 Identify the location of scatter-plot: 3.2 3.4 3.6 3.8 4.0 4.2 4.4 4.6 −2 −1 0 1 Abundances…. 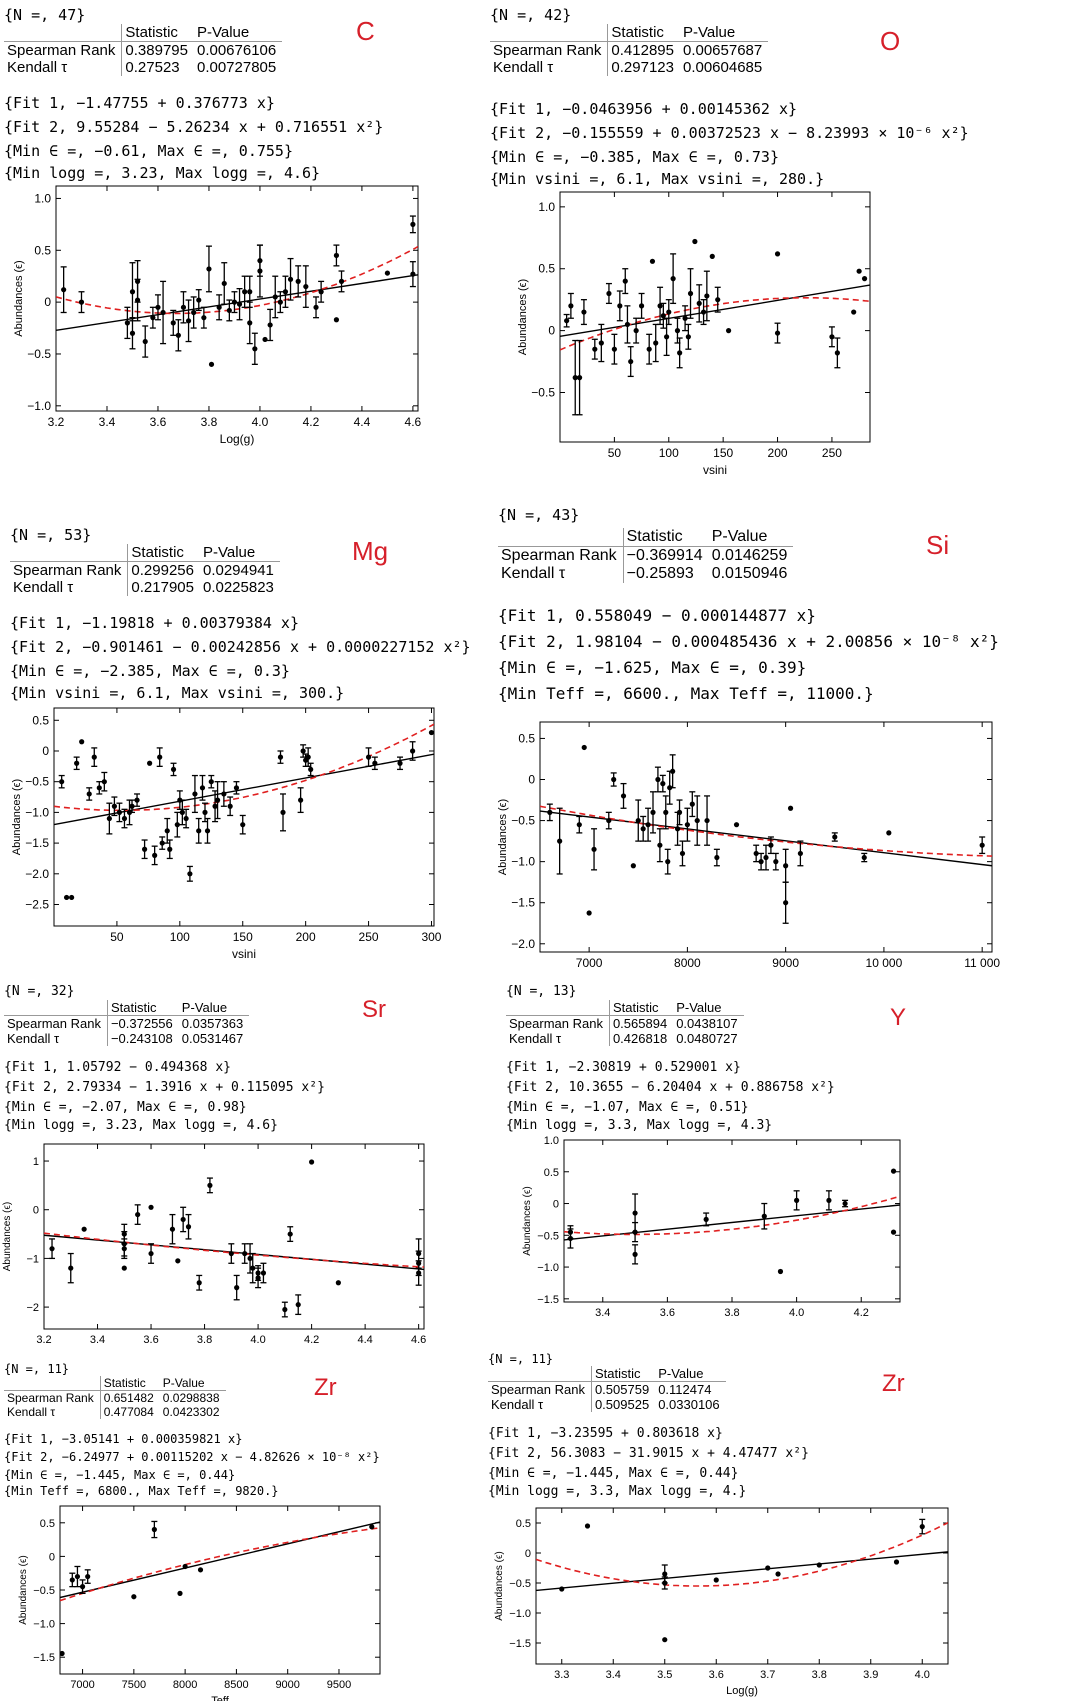
(214, 1244).